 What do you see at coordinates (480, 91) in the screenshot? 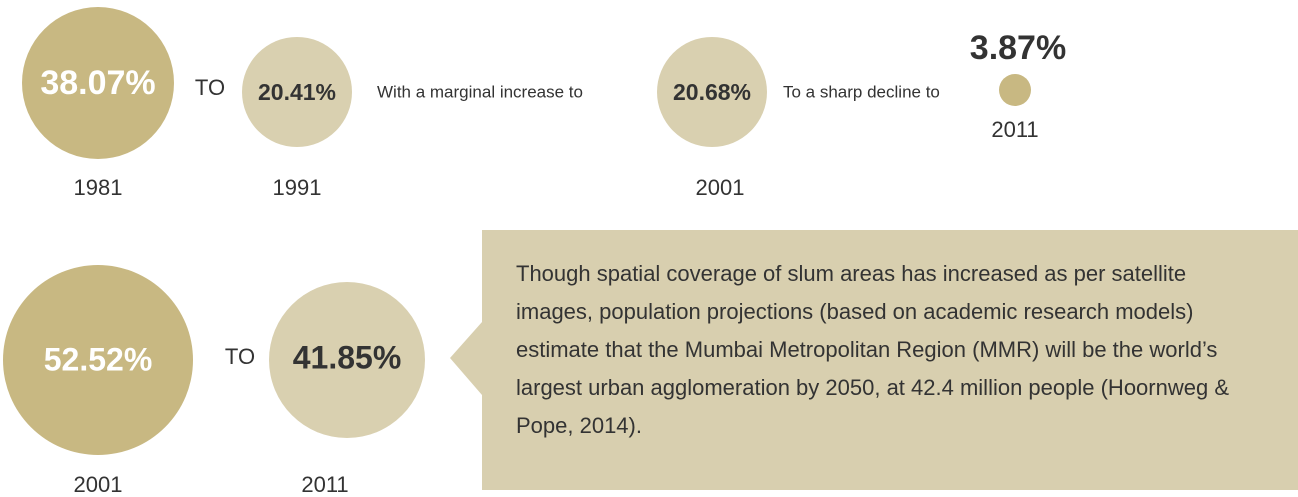
I see `connector: With a marginal increase to` at bounding box center [480, 91].